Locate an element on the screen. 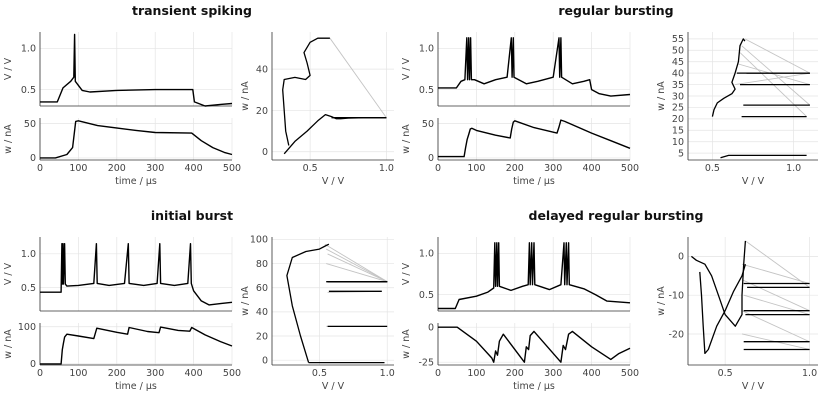 This screenshot has width=830, height=407. y-tick-label: 35 is located at coordinates (678, 85).